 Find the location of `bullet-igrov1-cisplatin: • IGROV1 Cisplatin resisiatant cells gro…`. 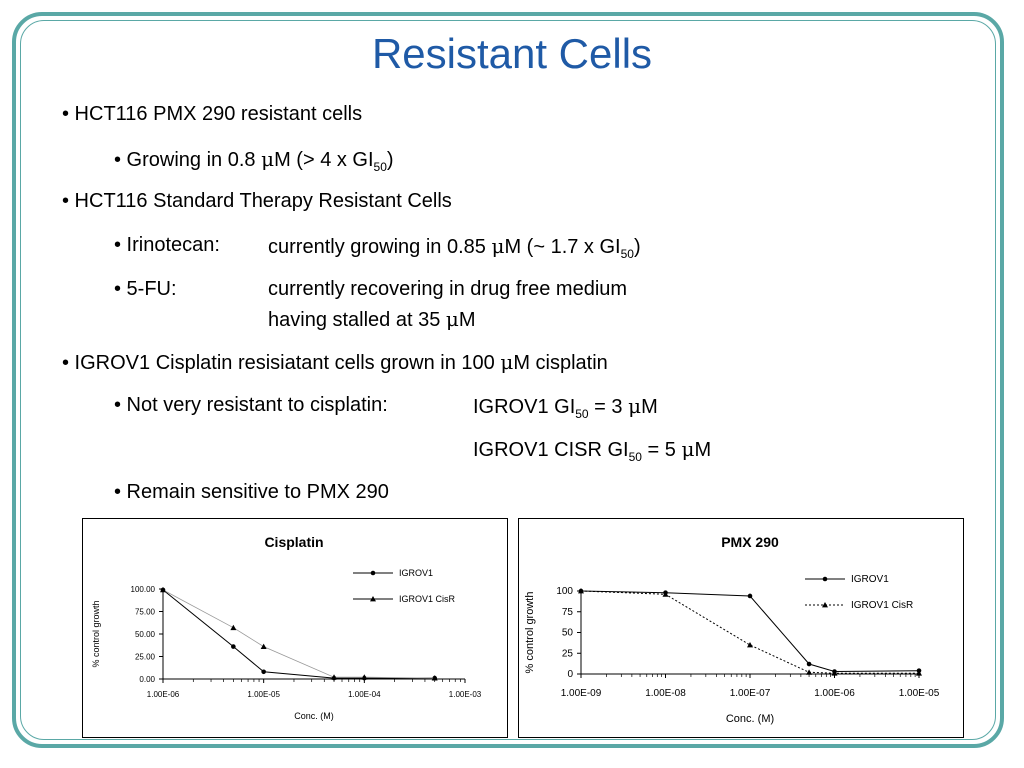

bullet-igrov1-cisplatin: • IGROV1 Cisplatin resisiatant cells gro… is located at coordinates (335, 362).